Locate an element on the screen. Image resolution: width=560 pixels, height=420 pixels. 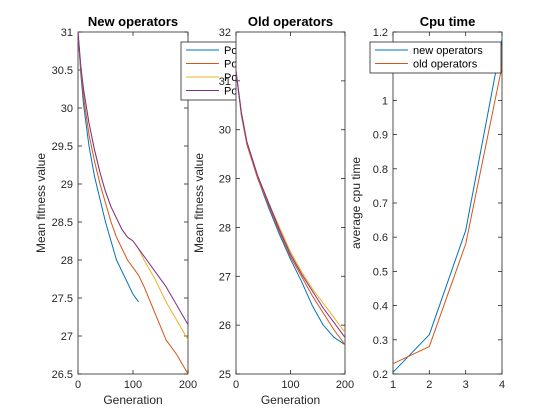
y-tick-label: 26 is located at coordinates (225, 326).